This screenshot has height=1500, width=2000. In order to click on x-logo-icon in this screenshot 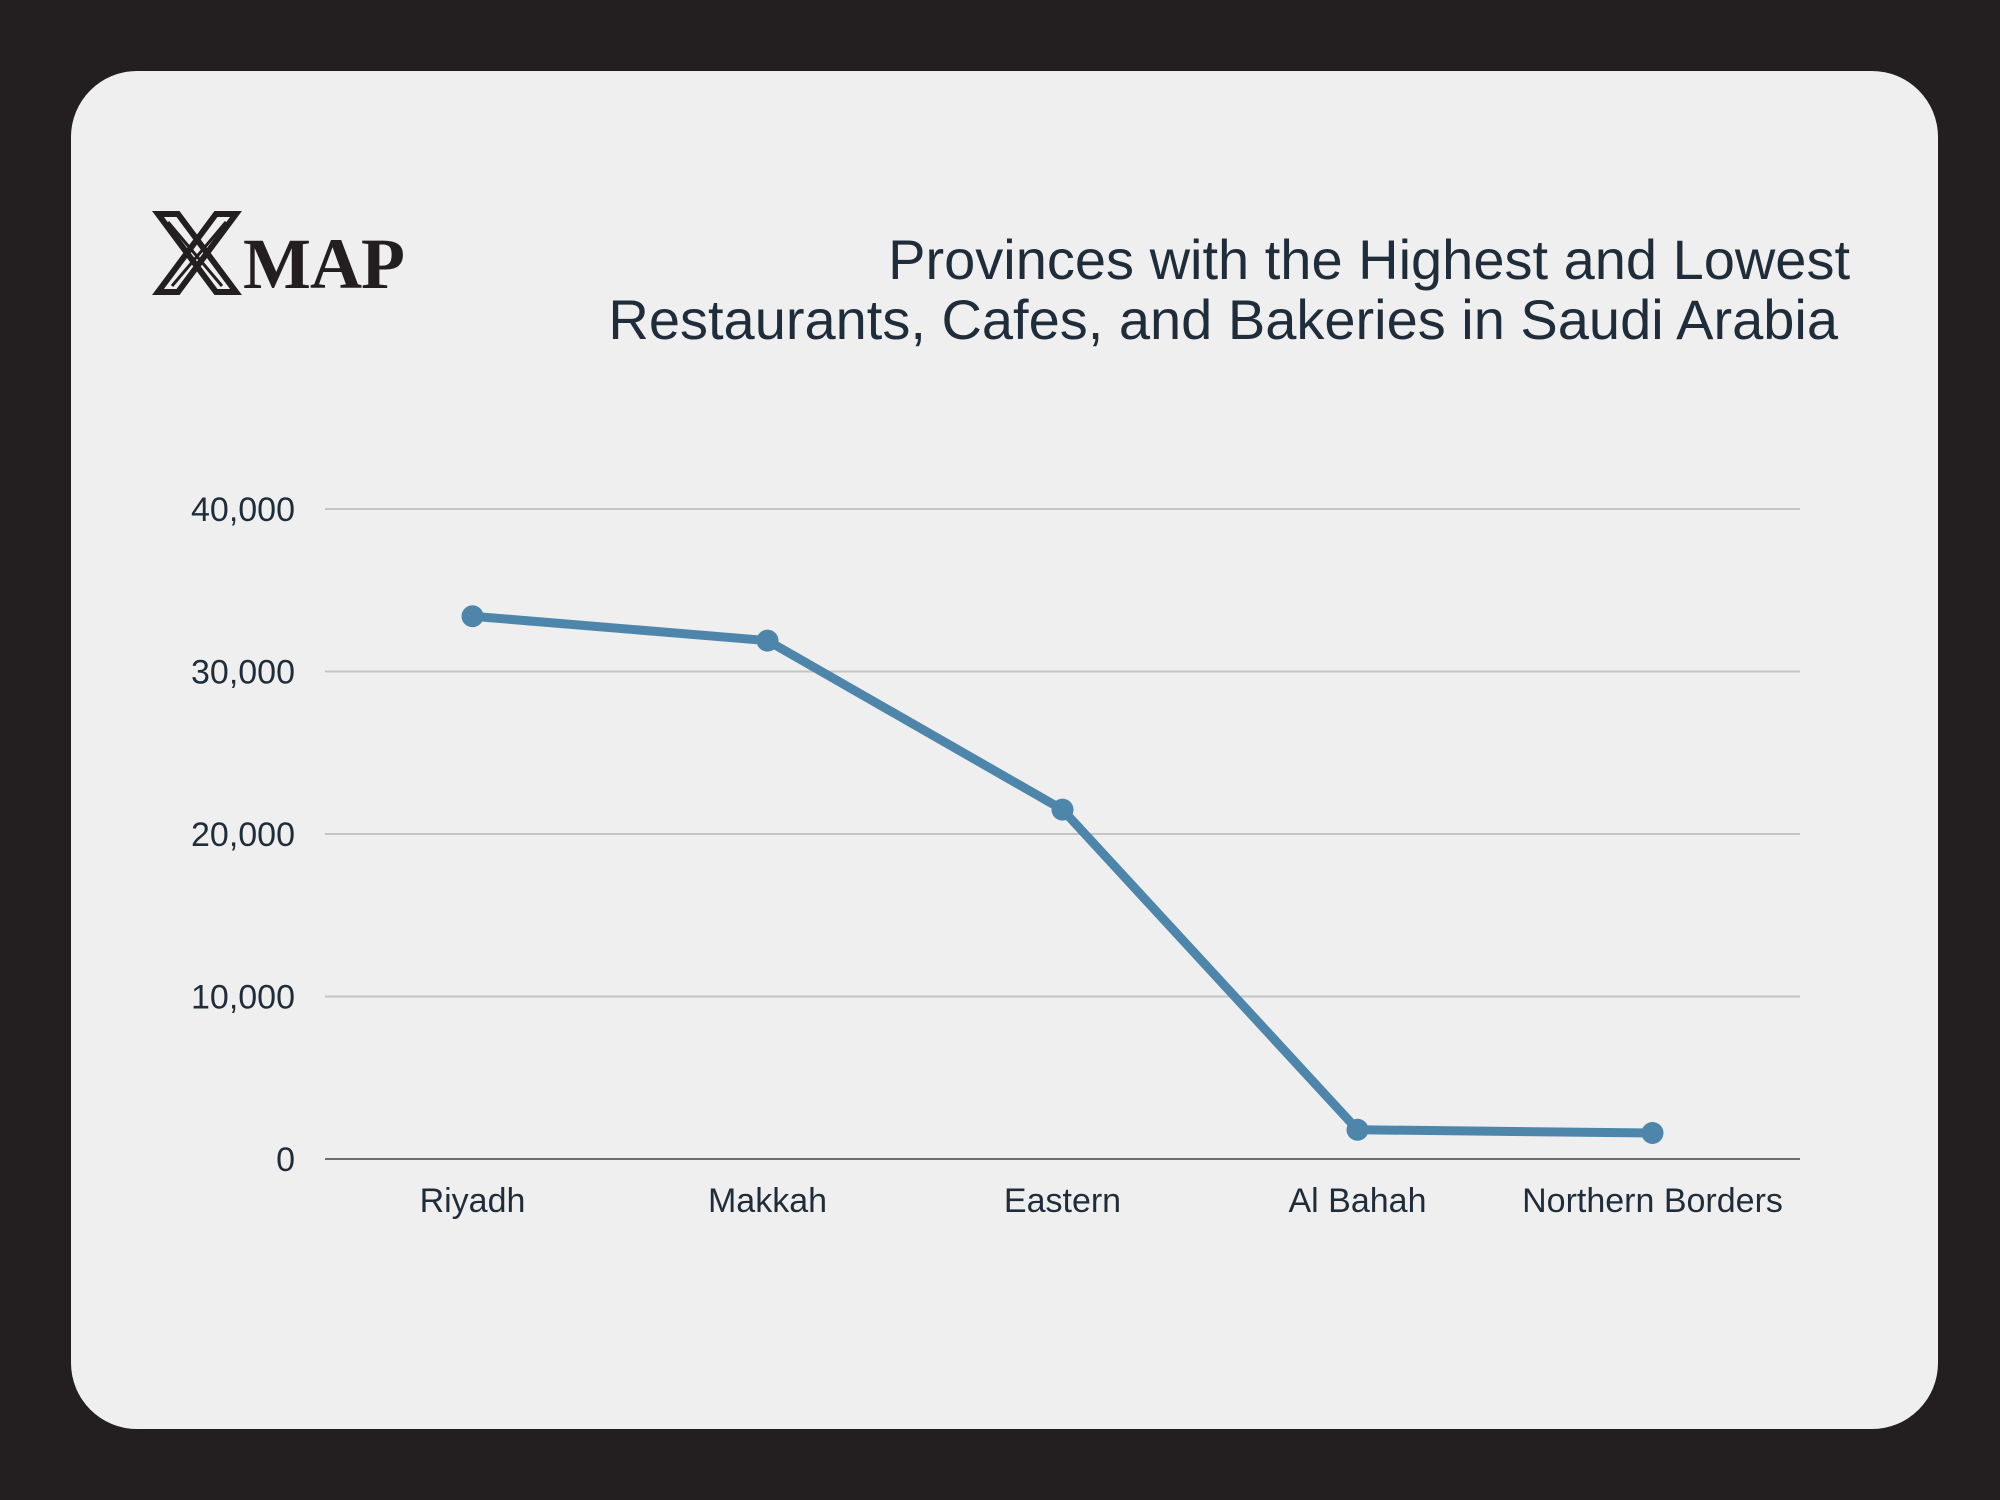, I will do `click(197, 253)`.